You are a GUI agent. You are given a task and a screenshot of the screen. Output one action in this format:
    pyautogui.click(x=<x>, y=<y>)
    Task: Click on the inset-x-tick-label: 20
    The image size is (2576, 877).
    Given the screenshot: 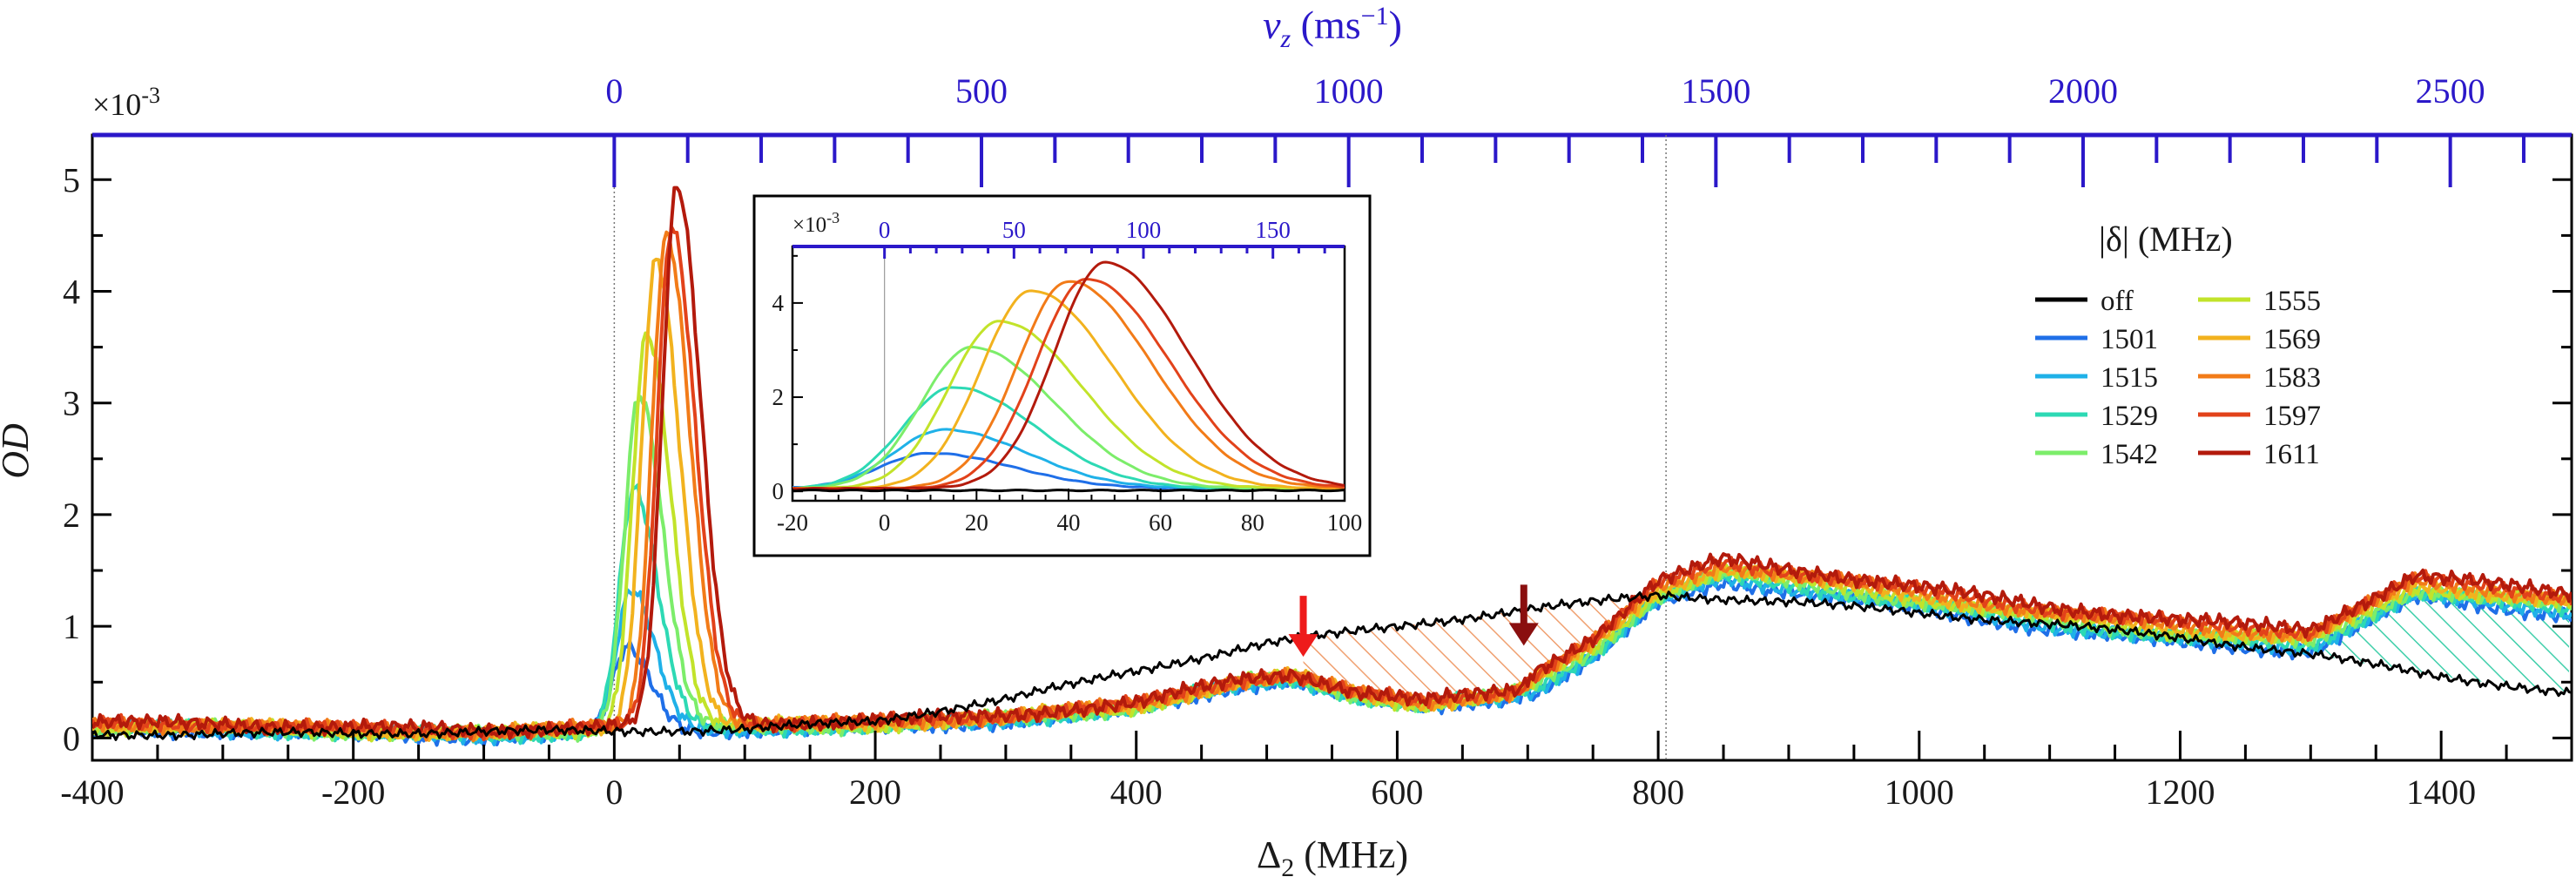 What is the action you would take?
    pyautogui.click(x=977, y=522)
    